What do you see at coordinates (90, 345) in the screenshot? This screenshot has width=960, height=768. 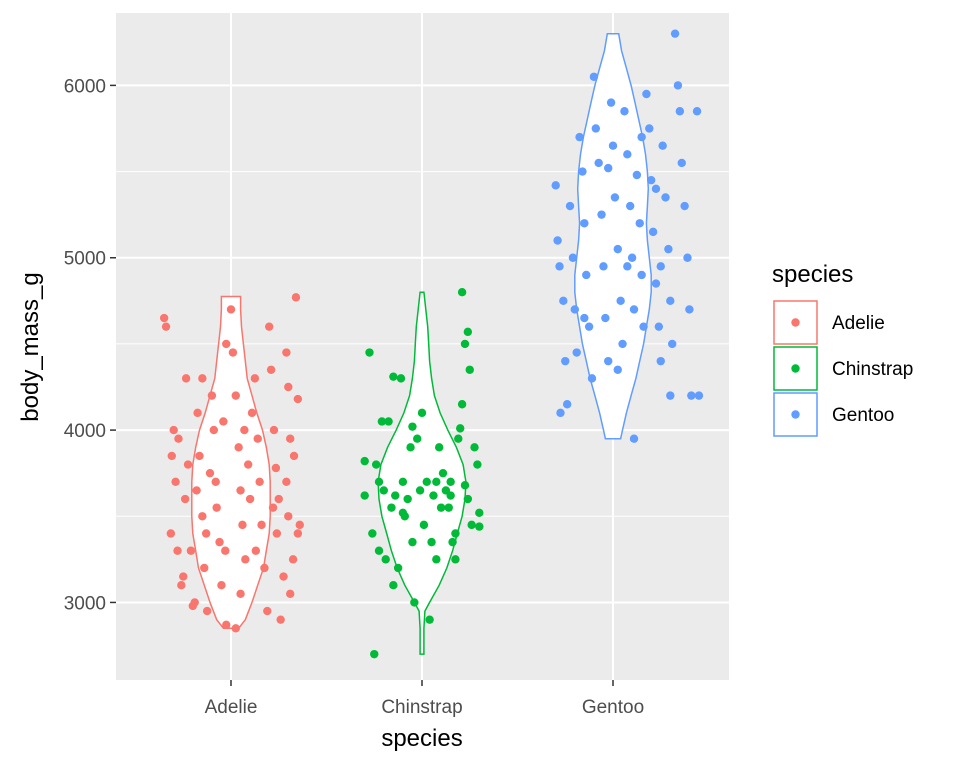 I see `y-axis: 3000 4000 5000 6000` at bounding box center [90, 345].